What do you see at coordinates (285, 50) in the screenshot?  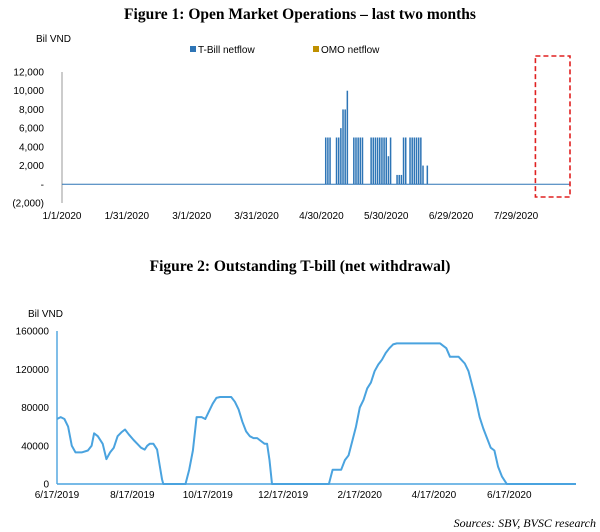 I see `figure-1-legend: T-Bill netflow OMO netflow` at bounding box center [285, 50].